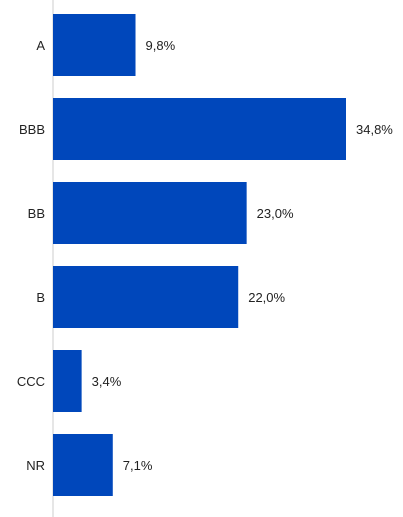 This screenshot has height=517, width=403. What do you see at coordinates (40, 45) in the screenshot?
I see `category-label-a: A` at bounding box center [40, 45].